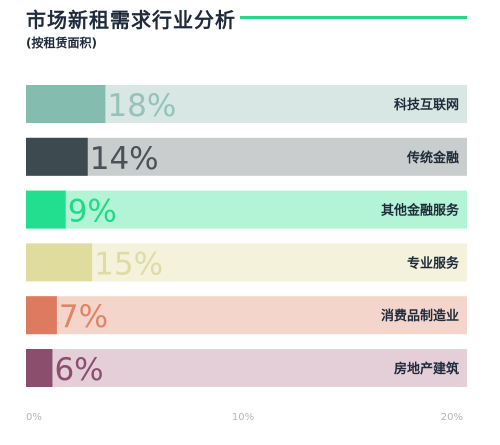 The width and height of the screenshot is (500, 445). What do you see at coordinates (83, 317) in the screenshot?
I see `bar-value-label: 7%` at bounding box center [83, 317].